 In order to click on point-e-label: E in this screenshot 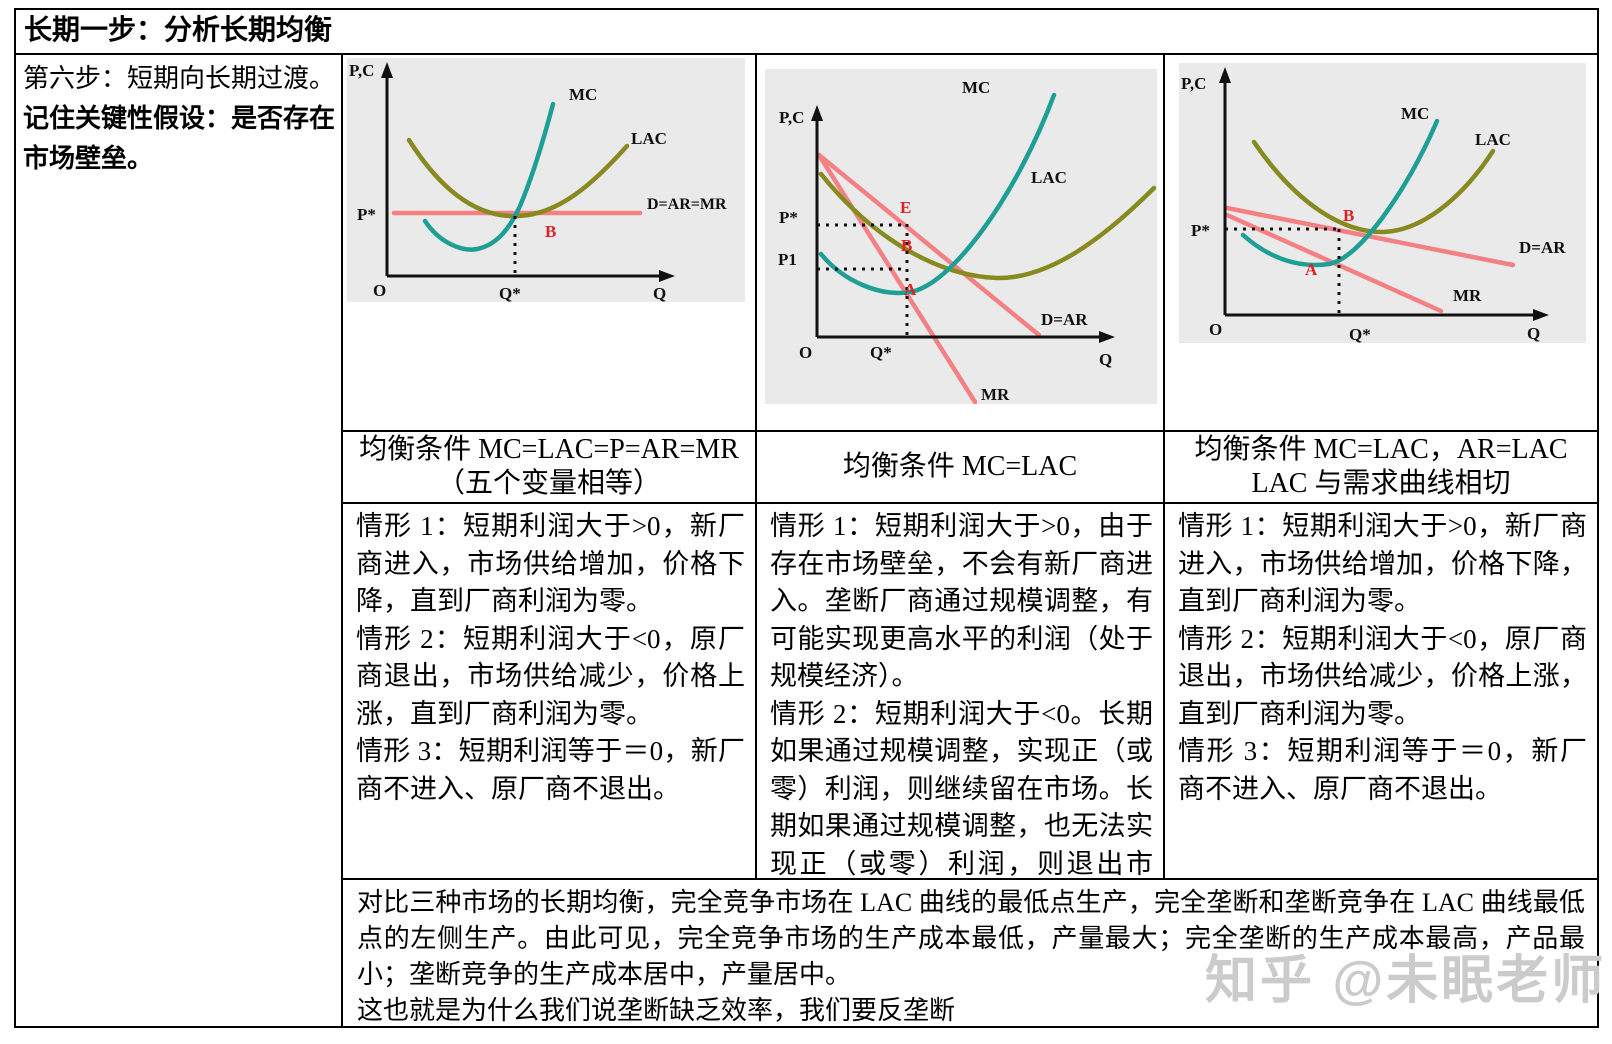, I will do `click(905, 207)`.